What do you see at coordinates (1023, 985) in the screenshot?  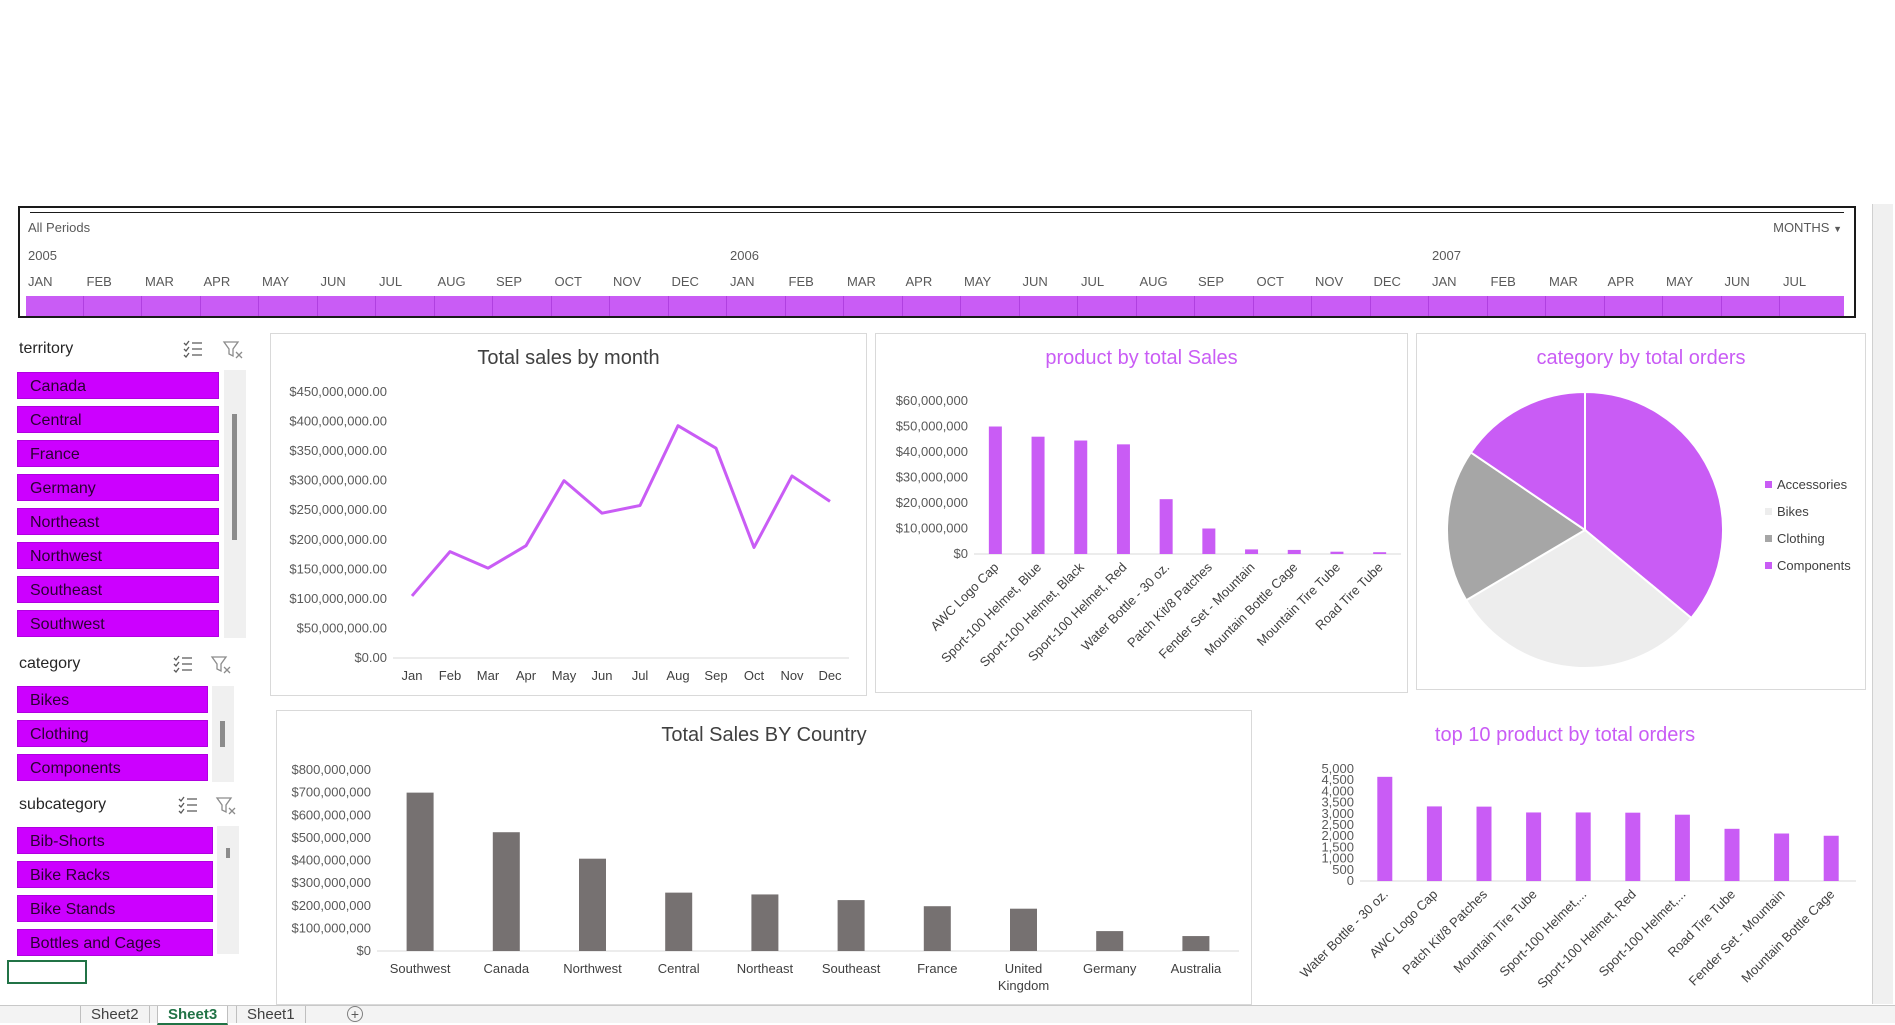 I see `x-tick-label: Kingdom` at bounding box center [1023, 985].